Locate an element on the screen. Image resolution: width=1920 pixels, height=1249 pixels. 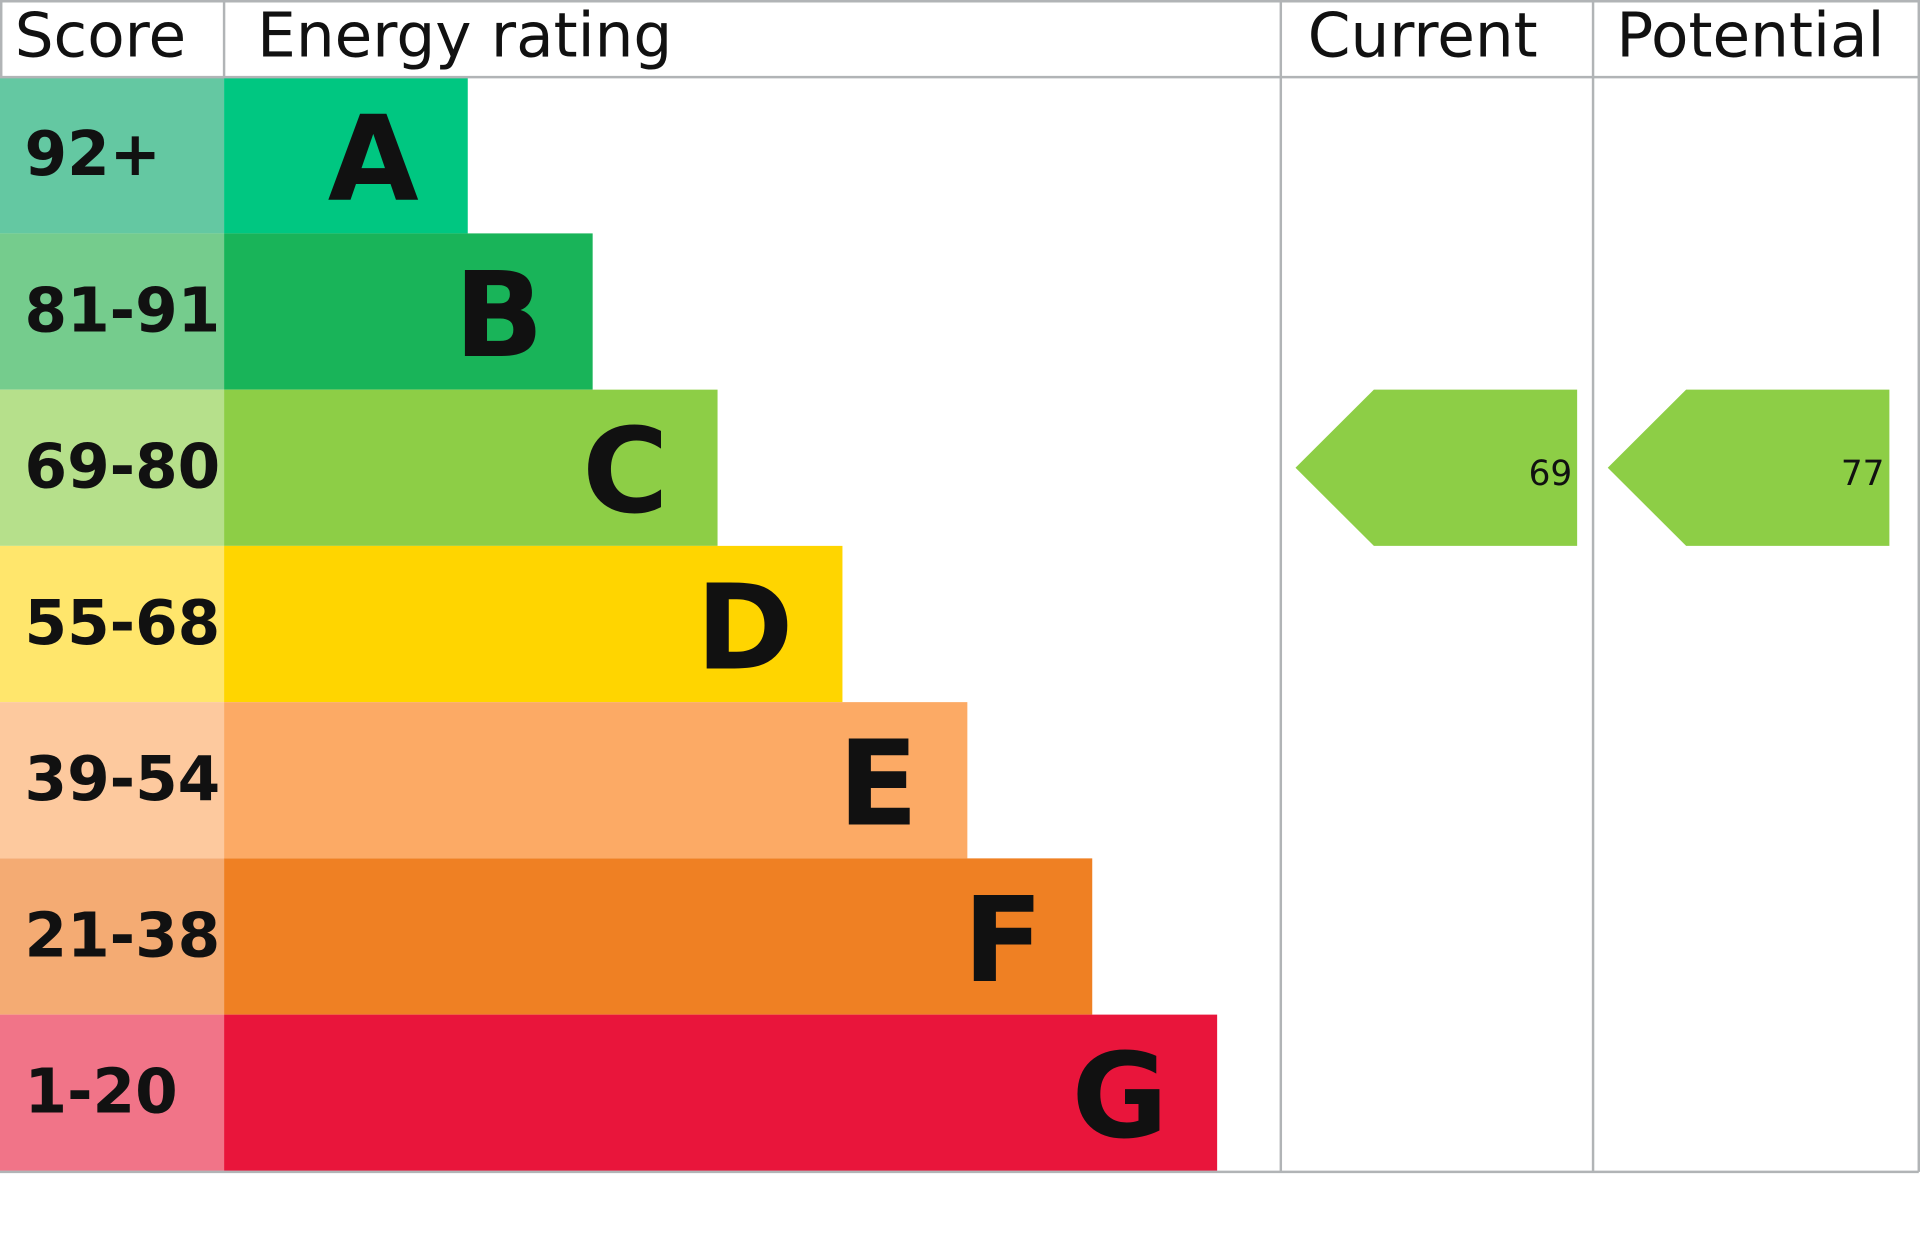
band-bar-c is located at coordinates (471, 467).